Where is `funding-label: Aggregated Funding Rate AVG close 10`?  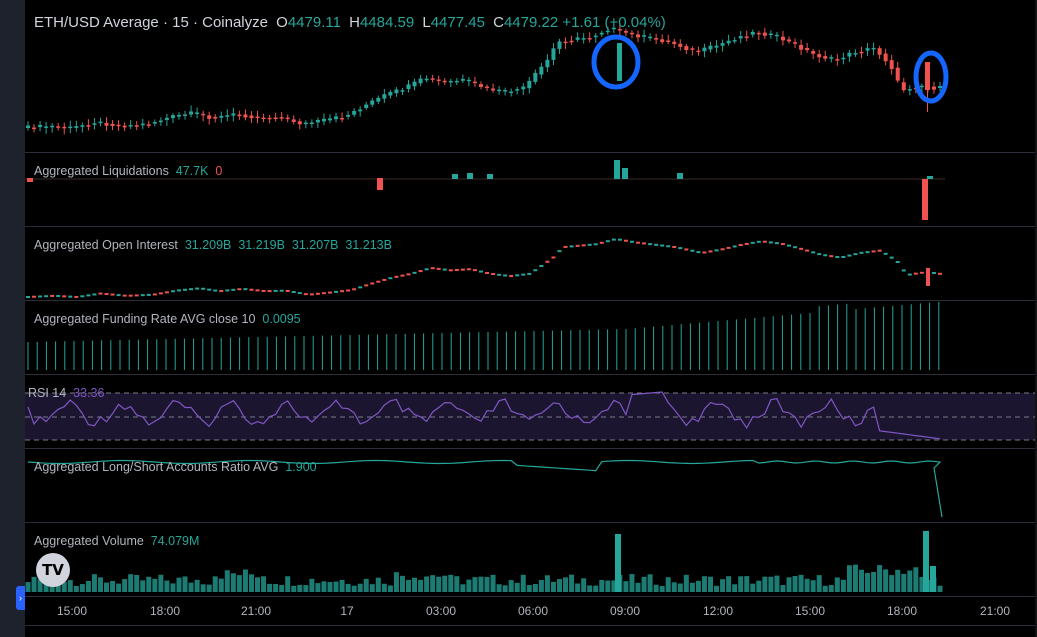
funding-label: Aggregated Funding Rate AVG close 10 is located at coordinates (145, 319).